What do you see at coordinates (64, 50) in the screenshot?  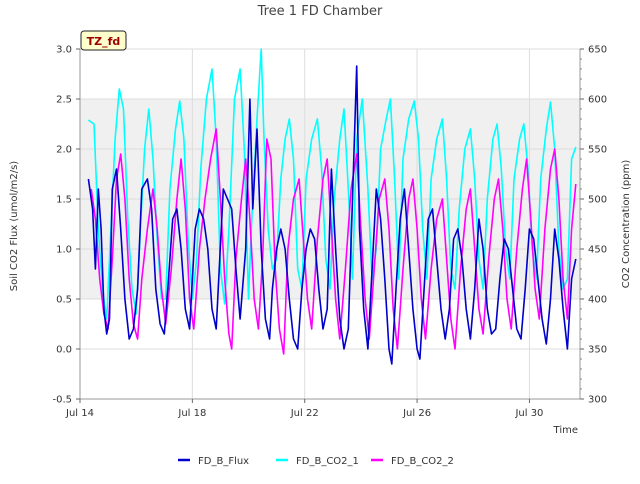 I see `y-left-tick-label: 3.0` at bounding box center [64, 50].